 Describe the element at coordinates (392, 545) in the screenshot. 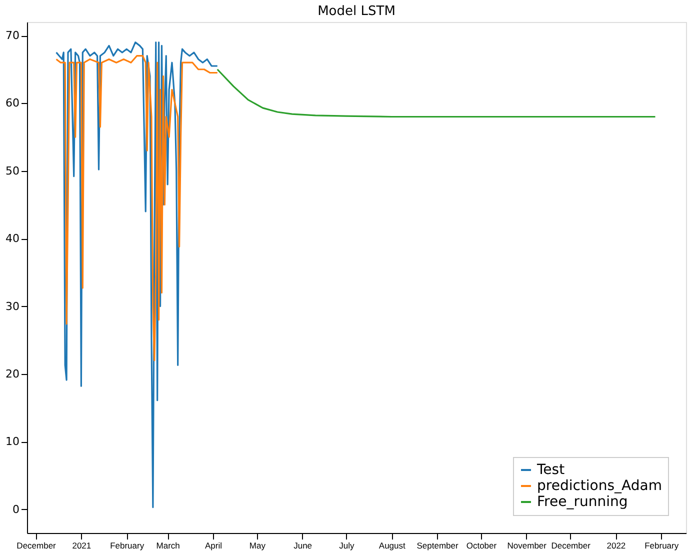

I see `x-tick-label: August` at that location.